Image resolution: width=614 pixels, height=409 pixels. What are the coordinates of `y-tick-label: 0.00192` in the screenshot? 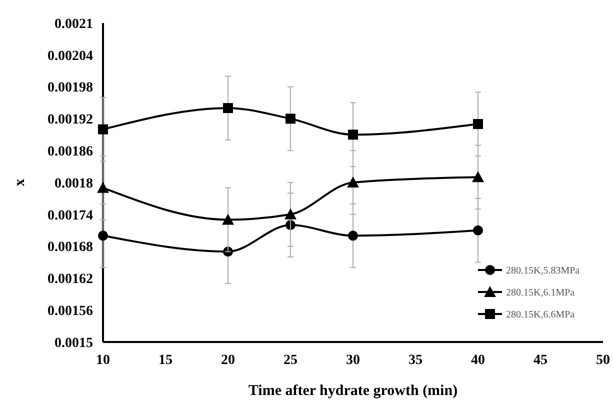 It's located at (70, 120).